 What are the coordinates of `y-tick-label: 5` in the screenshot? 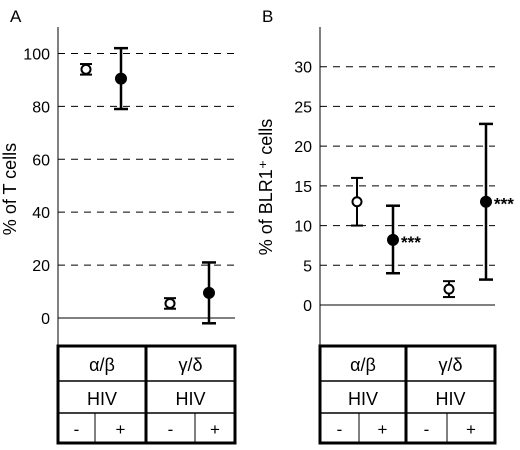 It's located at (307, 266).